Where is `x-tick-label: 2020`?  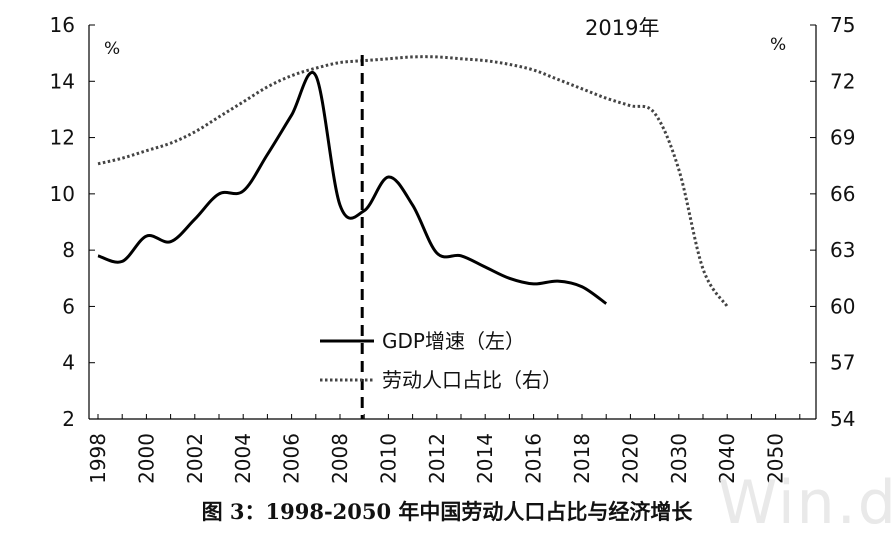
x-tick-label: 2020 is located at coordinates (630, 458).